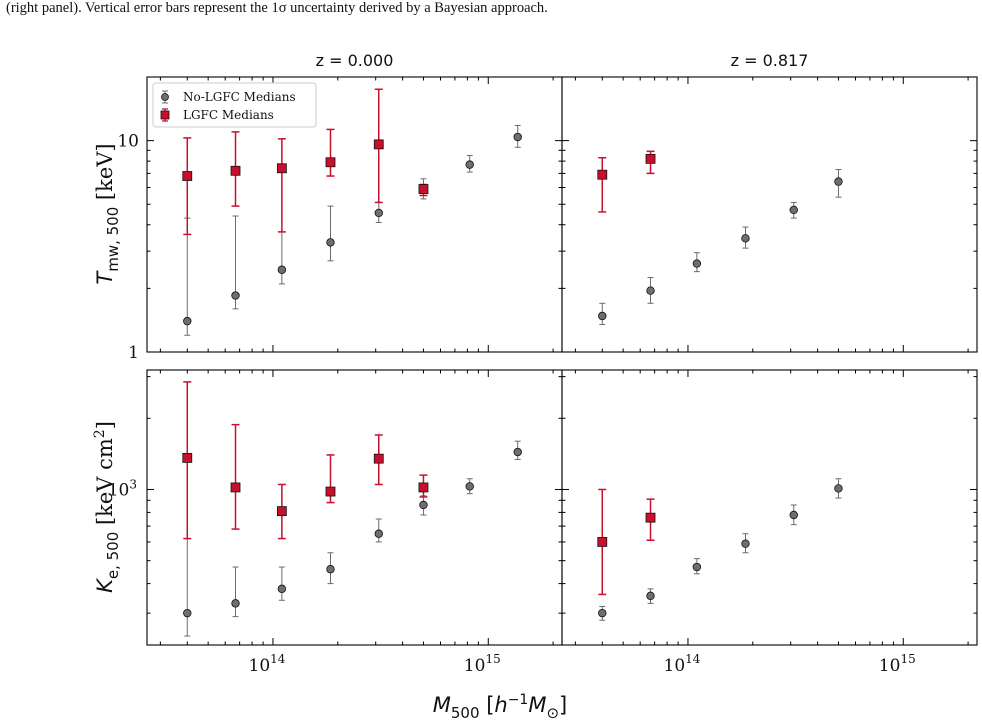 This screenshot has height=725, width=982. Describe the element at coordinates (105, 425) in the screenshot. I see `y-label-unit: ]` at that location.